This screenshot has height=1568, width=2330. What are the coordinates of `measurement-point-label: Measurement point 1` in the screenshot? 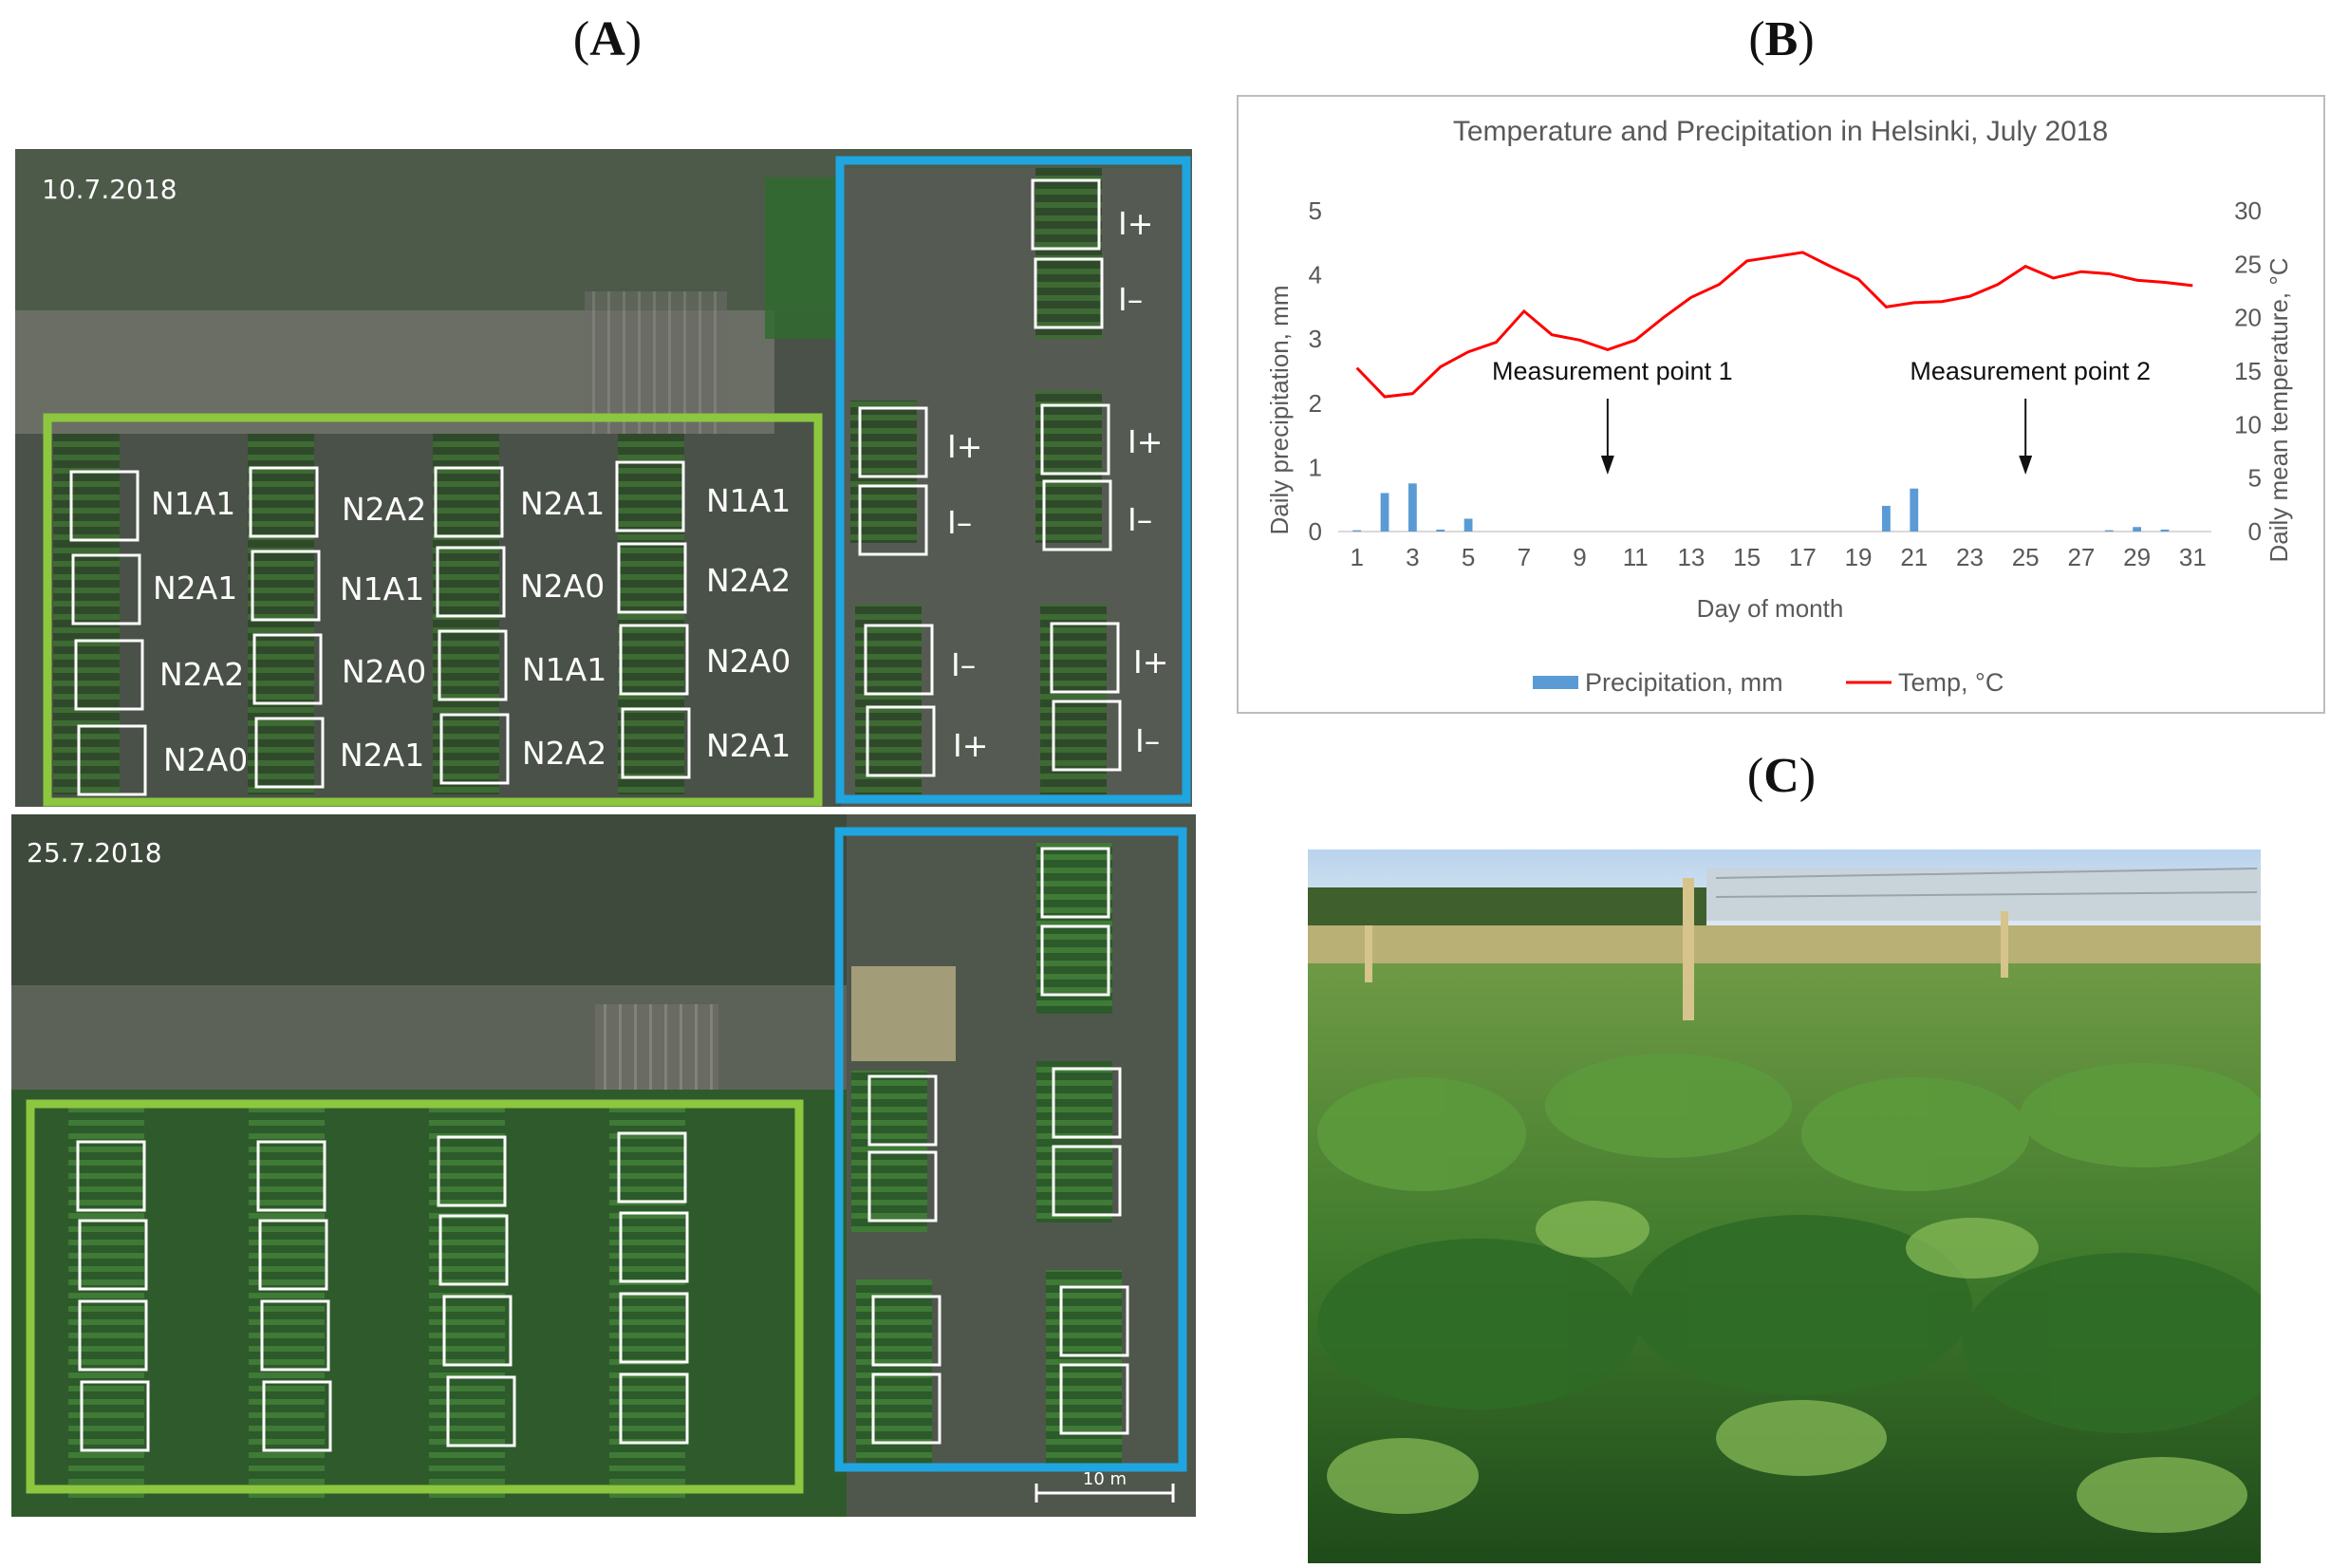 It's located at (1612, 371).